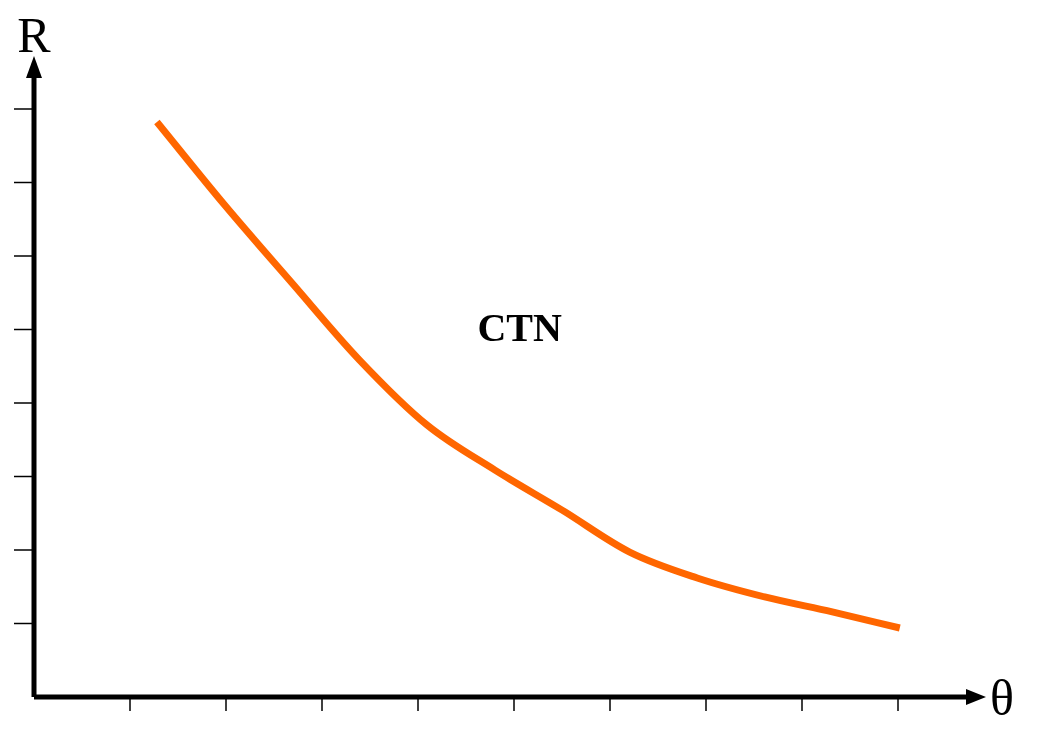 This screenshot has width=1043, height=731. What do you see at coordinates (34, 35) in the screenshot?
I see `y-axis-title: R` at bounding box center [34, 35].